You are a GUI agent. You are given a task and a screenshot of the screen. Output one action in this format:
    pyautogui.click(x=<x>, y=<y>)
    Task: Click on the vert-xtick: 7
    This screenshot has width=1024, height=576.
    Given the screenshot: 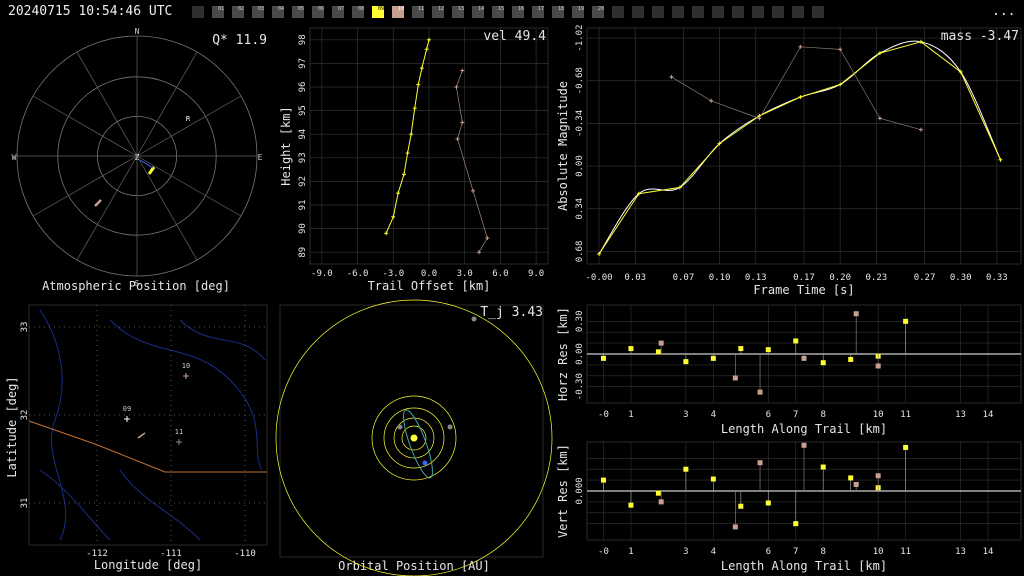 What is the action you would take?
    pyautogui.click(x=795, y=552)
    